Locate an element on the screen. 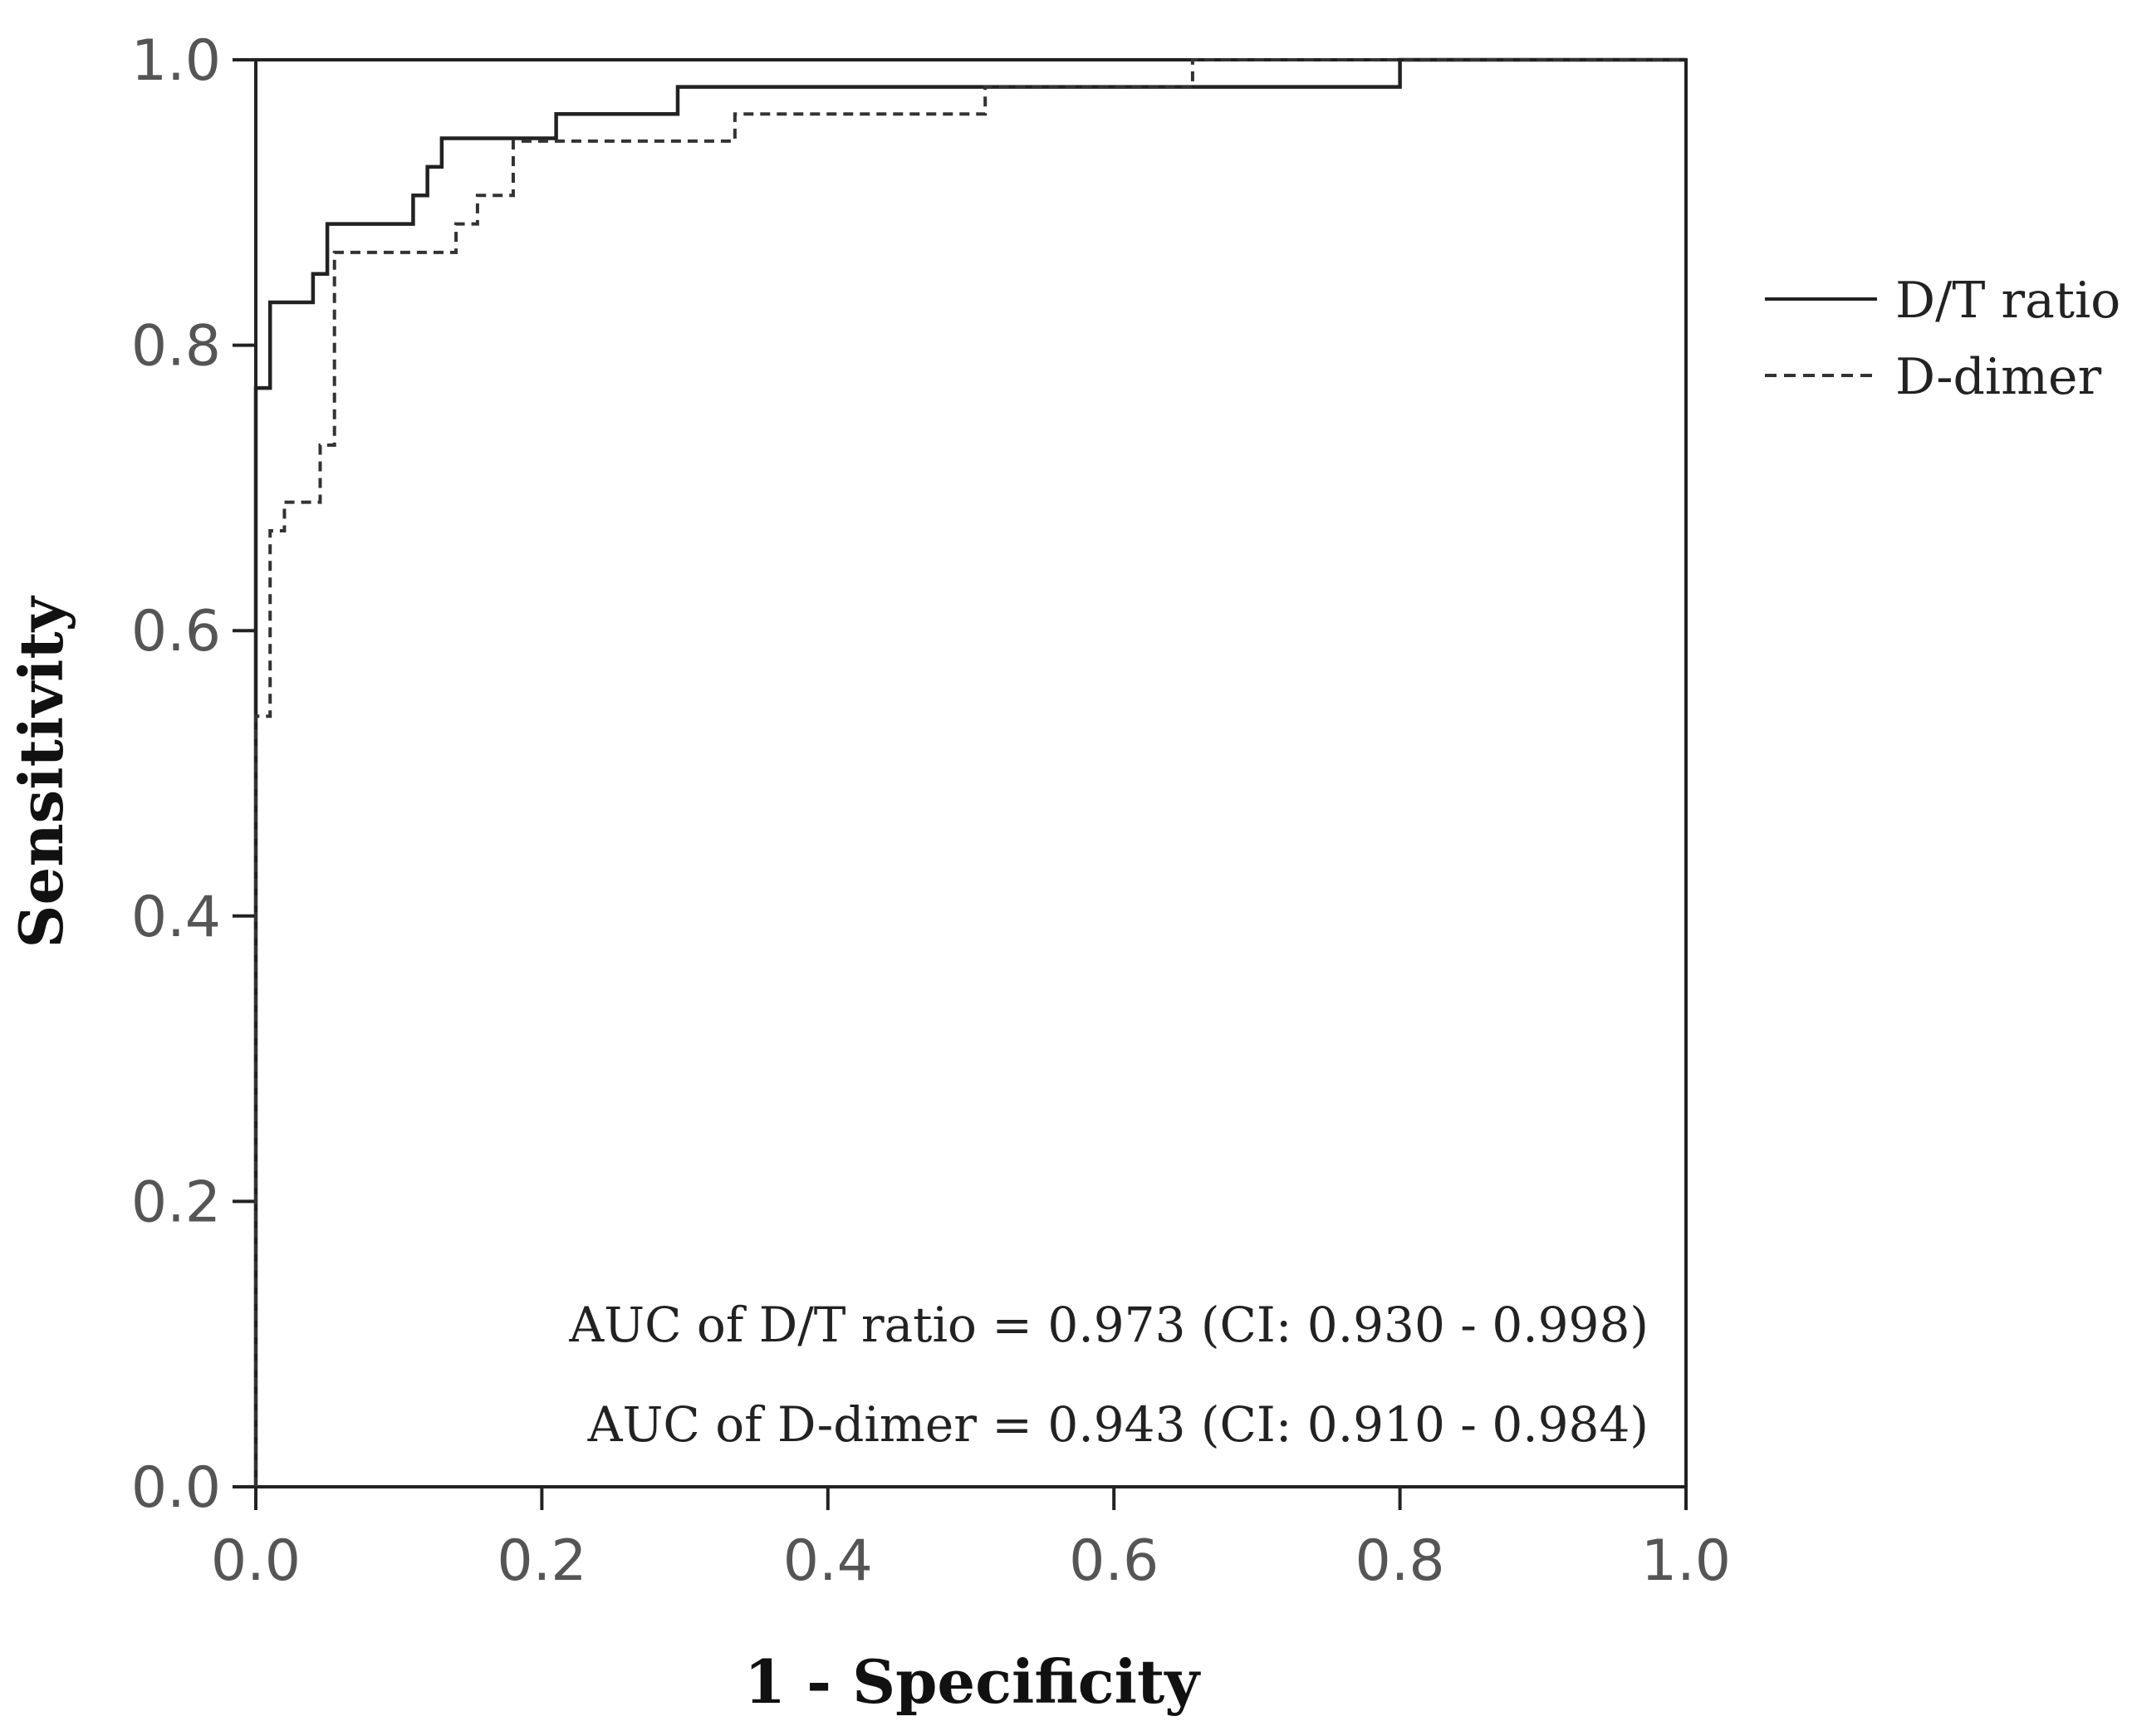 The width and height of the screenshot is (2132, 1736). y-tick-label: 1.0 is located at coordinates (176, 61).